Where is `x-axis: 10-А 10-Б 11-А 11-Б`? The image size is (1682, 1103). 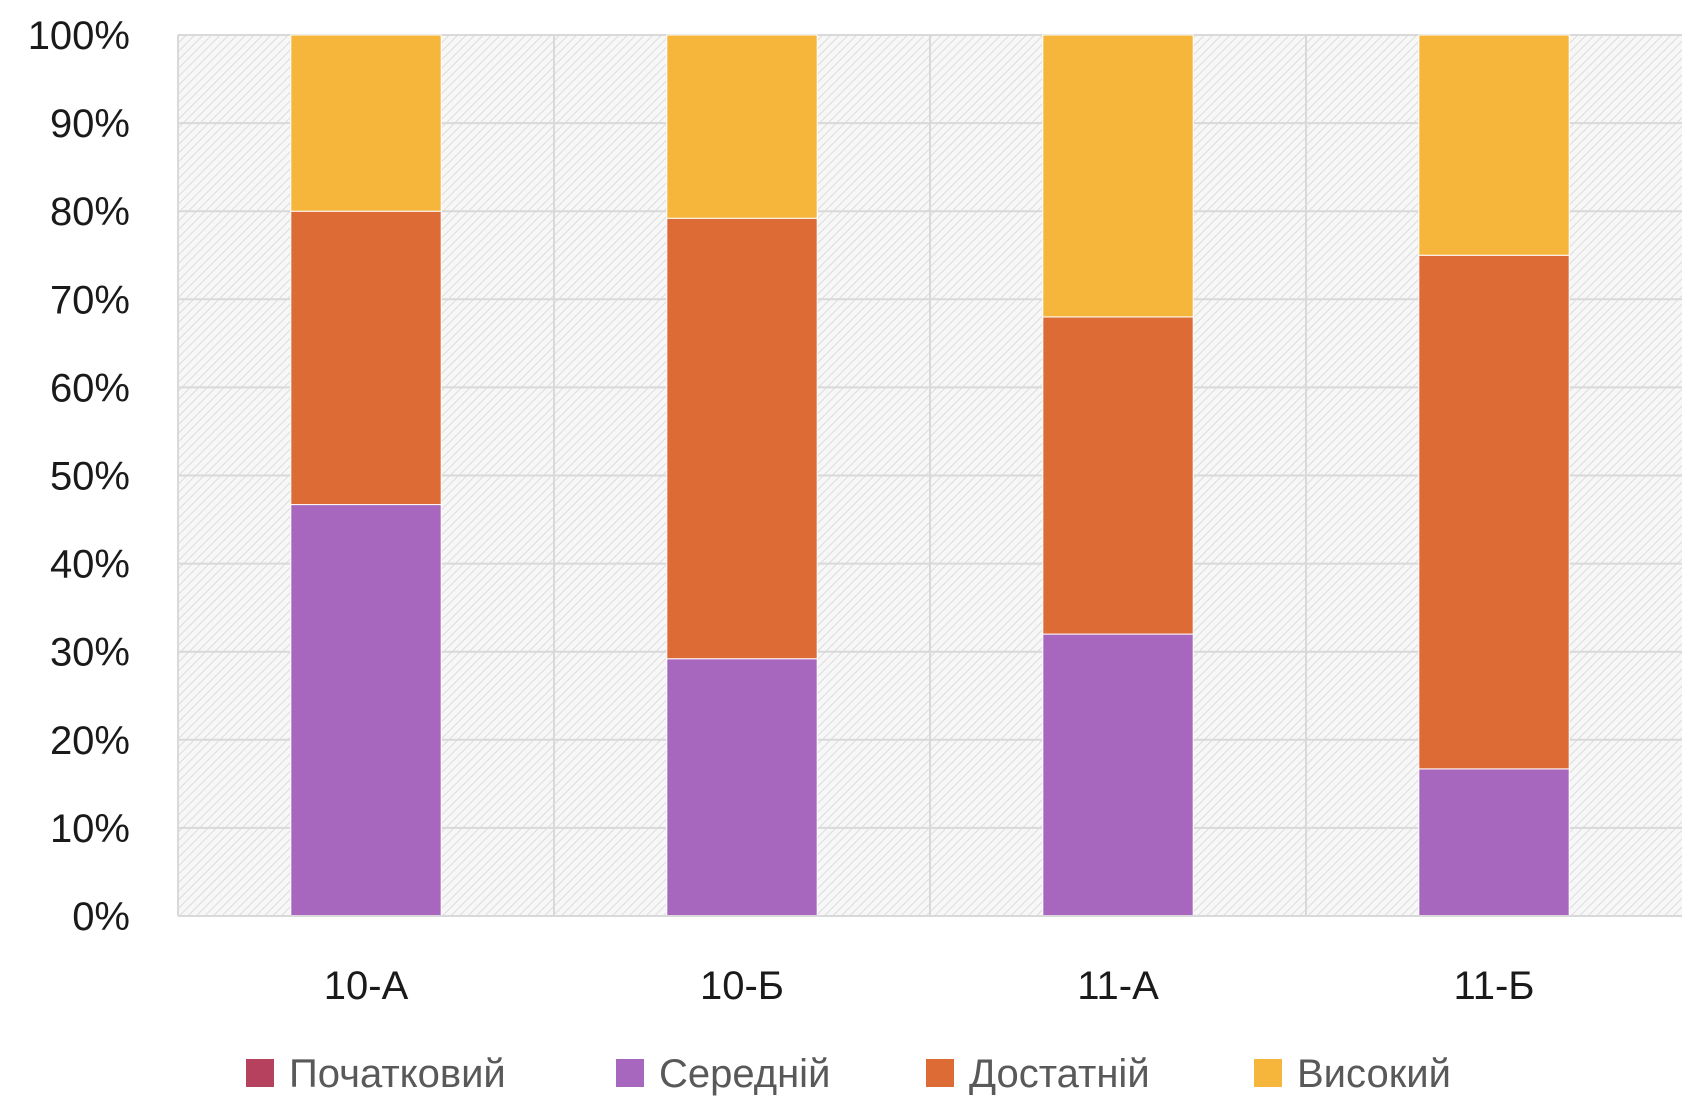
x-axis: 10-А 10-Б 11-А 11-Б is located at coordinates (930, 961).